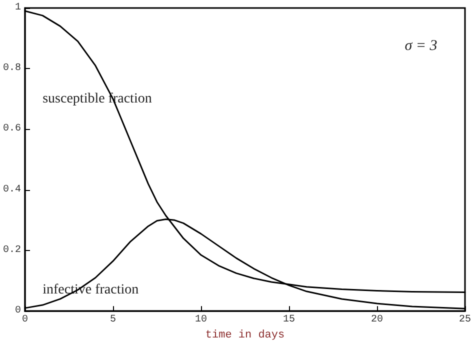 The width and height of the screenshot is (474, 346). Describe the element at coordinates (465, 320) in the screenshot. I see `x-tick-label: 25` at that location.